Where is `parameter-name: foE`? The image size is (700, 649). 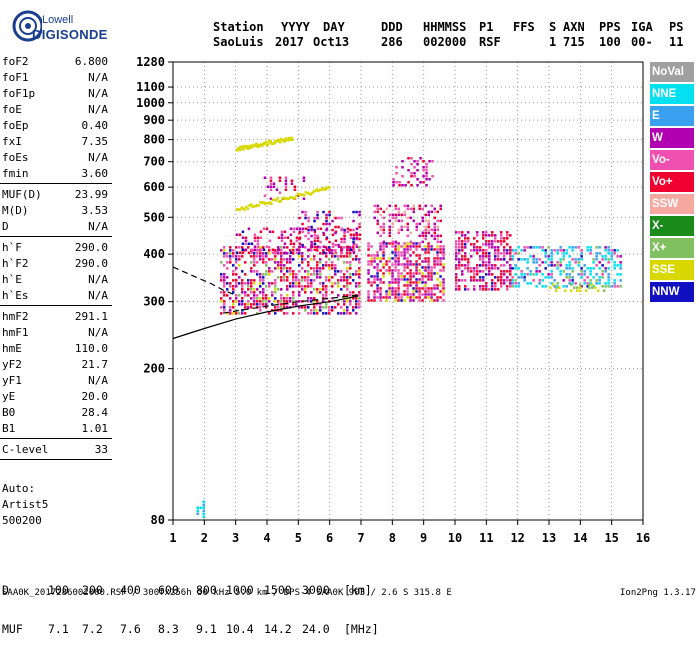 parameter-name: foE is located at coordinates (12, 109).